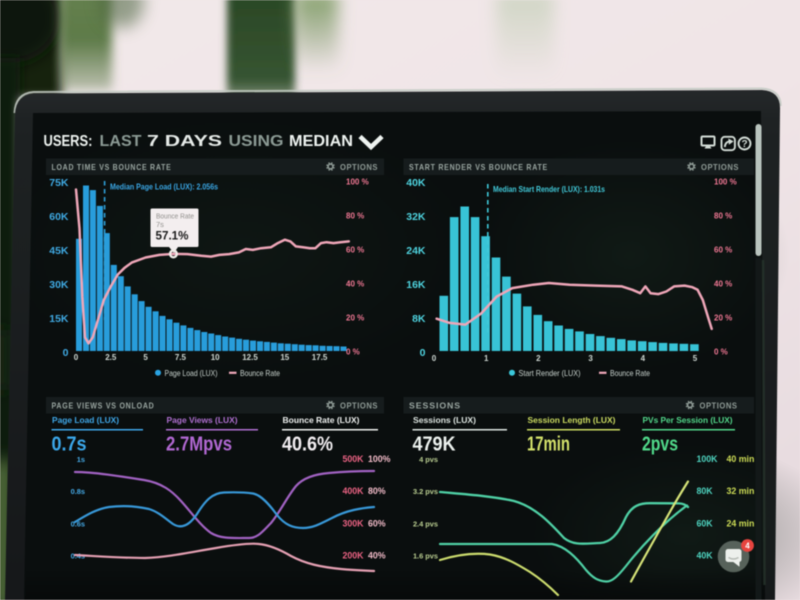 The width and height of the screenshot is (800, 600). I want to click on svg-text: Median Page Load (LUX): 2.056s, so click(164, 187).